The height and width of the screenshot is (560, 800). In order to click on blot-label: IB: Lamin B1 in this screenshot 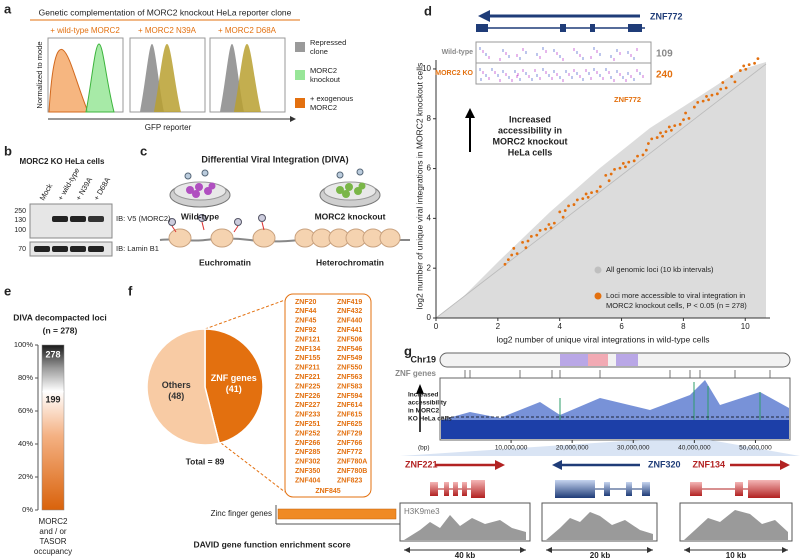, I will do `click(137, 248)`.